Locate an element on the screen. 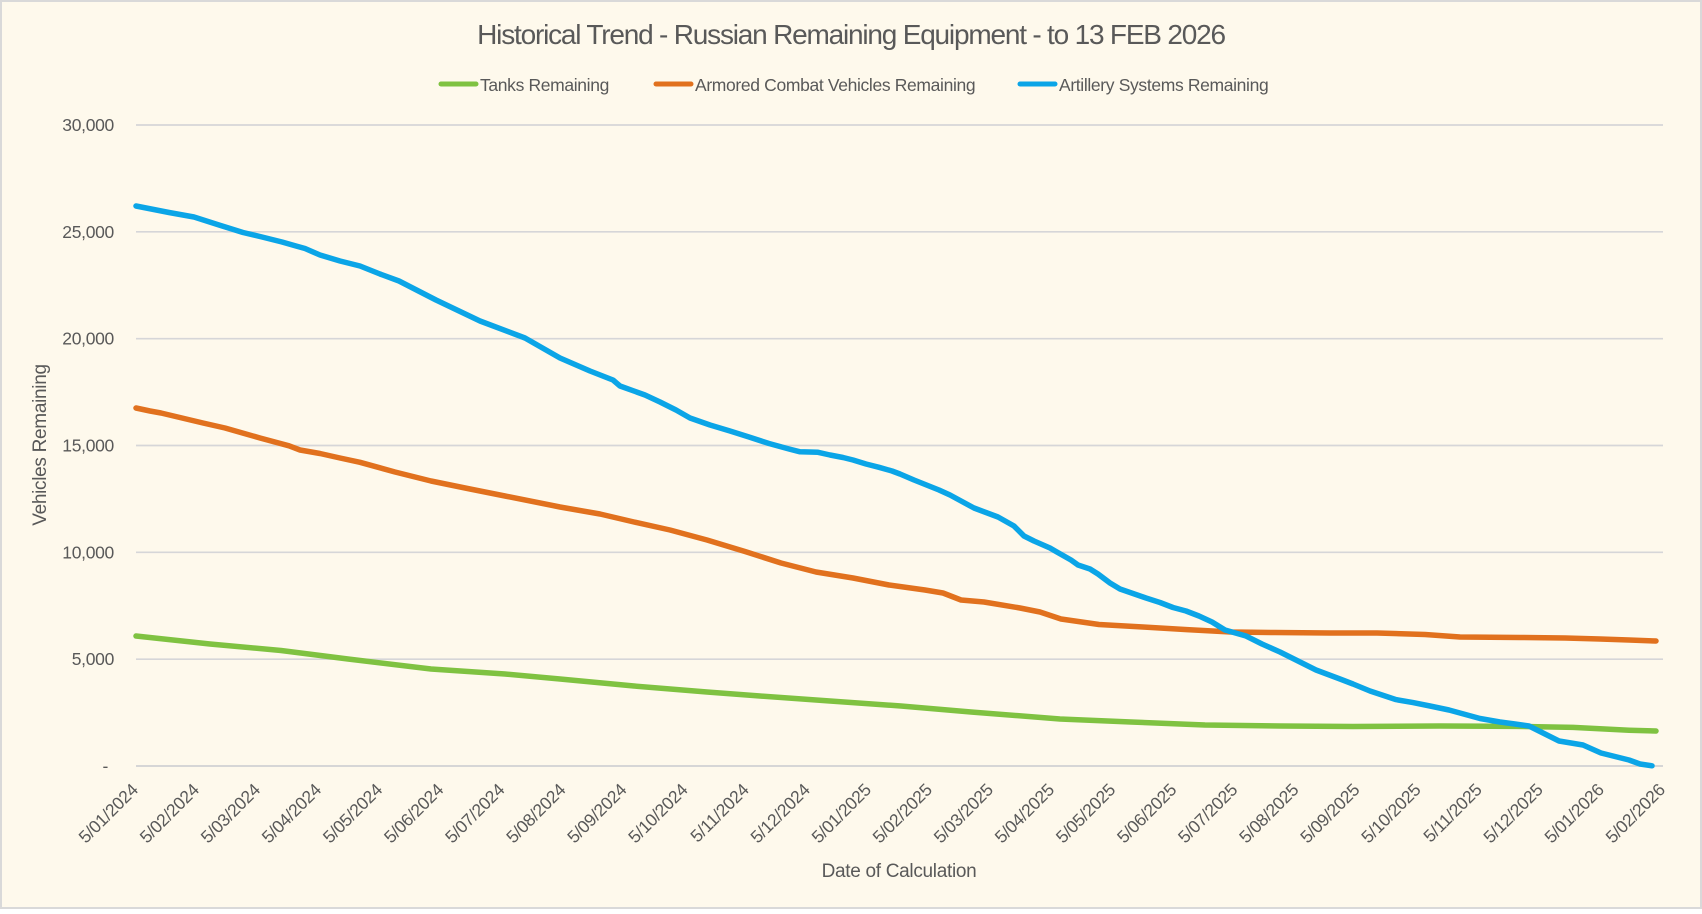  svg-text: Date of Calculation is located at coordinates (899, 871).